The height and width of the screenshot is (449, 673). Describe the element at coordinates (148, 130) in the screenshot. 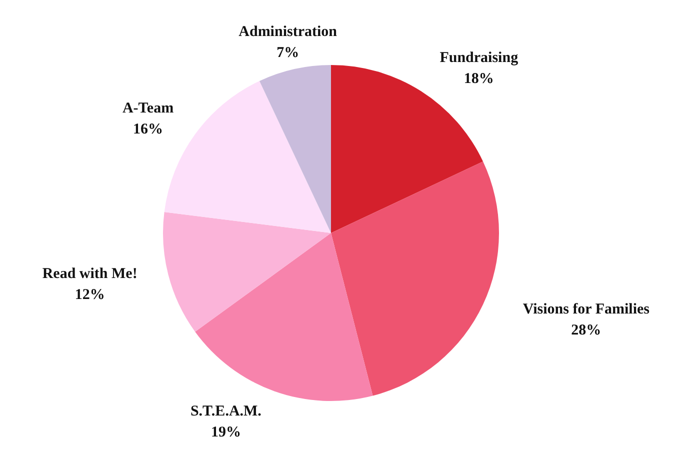

I see `data-label: 16%` at that location.